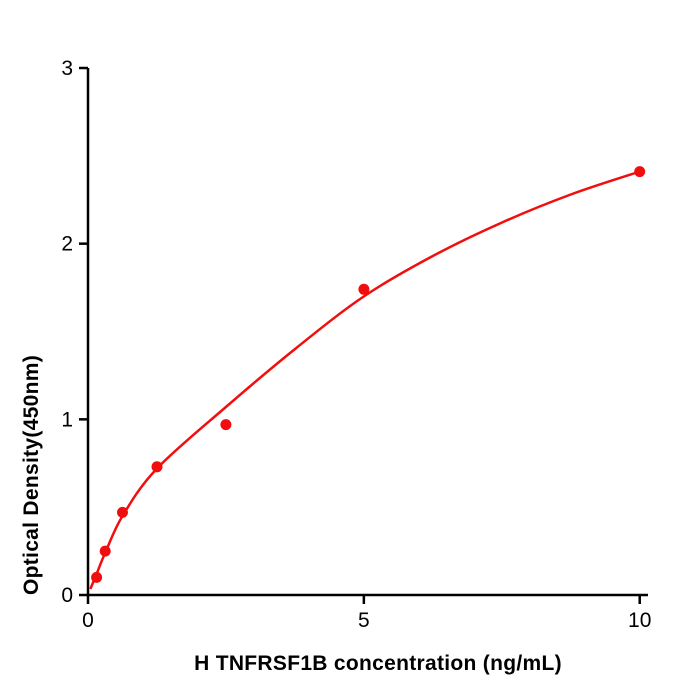 This screenshot has height=700, width=700. What do you see at coordinates (88, 620) in the screenshot?
I see `x-tick-label: 0` at bounding box center [88, 620].